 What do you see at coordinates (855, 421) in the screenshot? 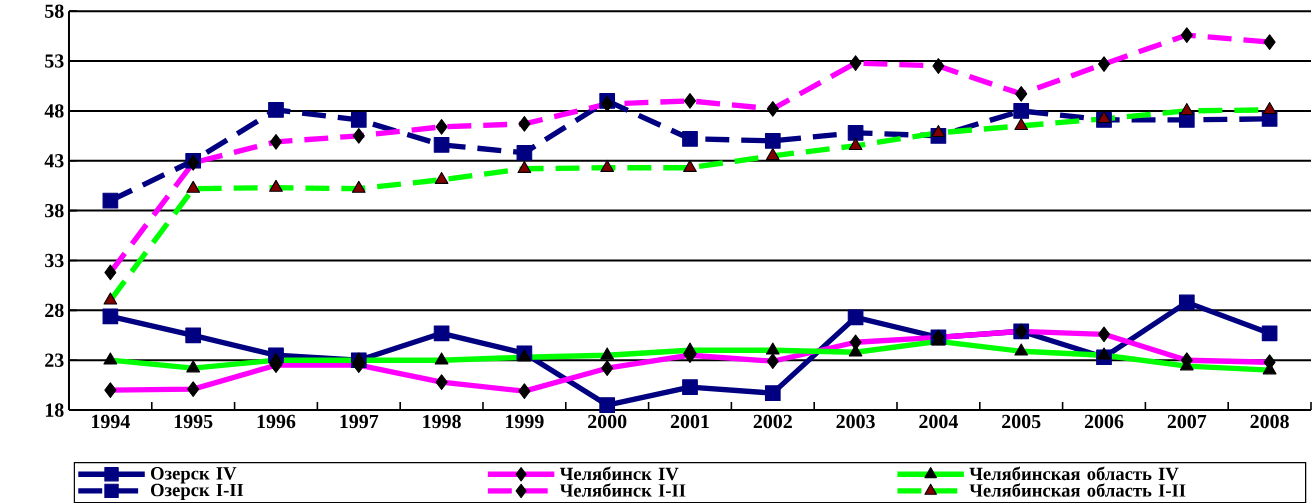
I see `x-tick-label: 2003` at bounding box center [855, 421].